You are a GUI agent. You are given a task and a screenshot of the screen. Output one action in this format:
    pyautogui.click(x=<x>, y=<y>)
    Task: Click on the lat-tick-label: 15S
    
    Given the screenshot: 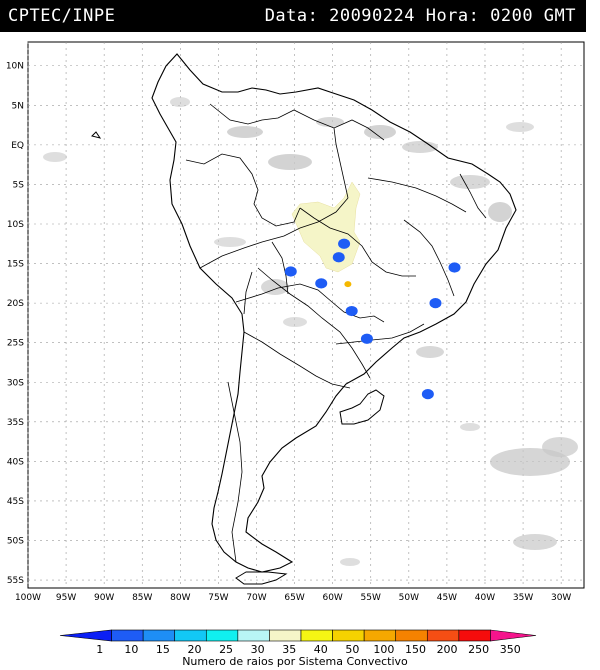 What is the action you would take?
    pyautogui.click(x=15, y=265)
    